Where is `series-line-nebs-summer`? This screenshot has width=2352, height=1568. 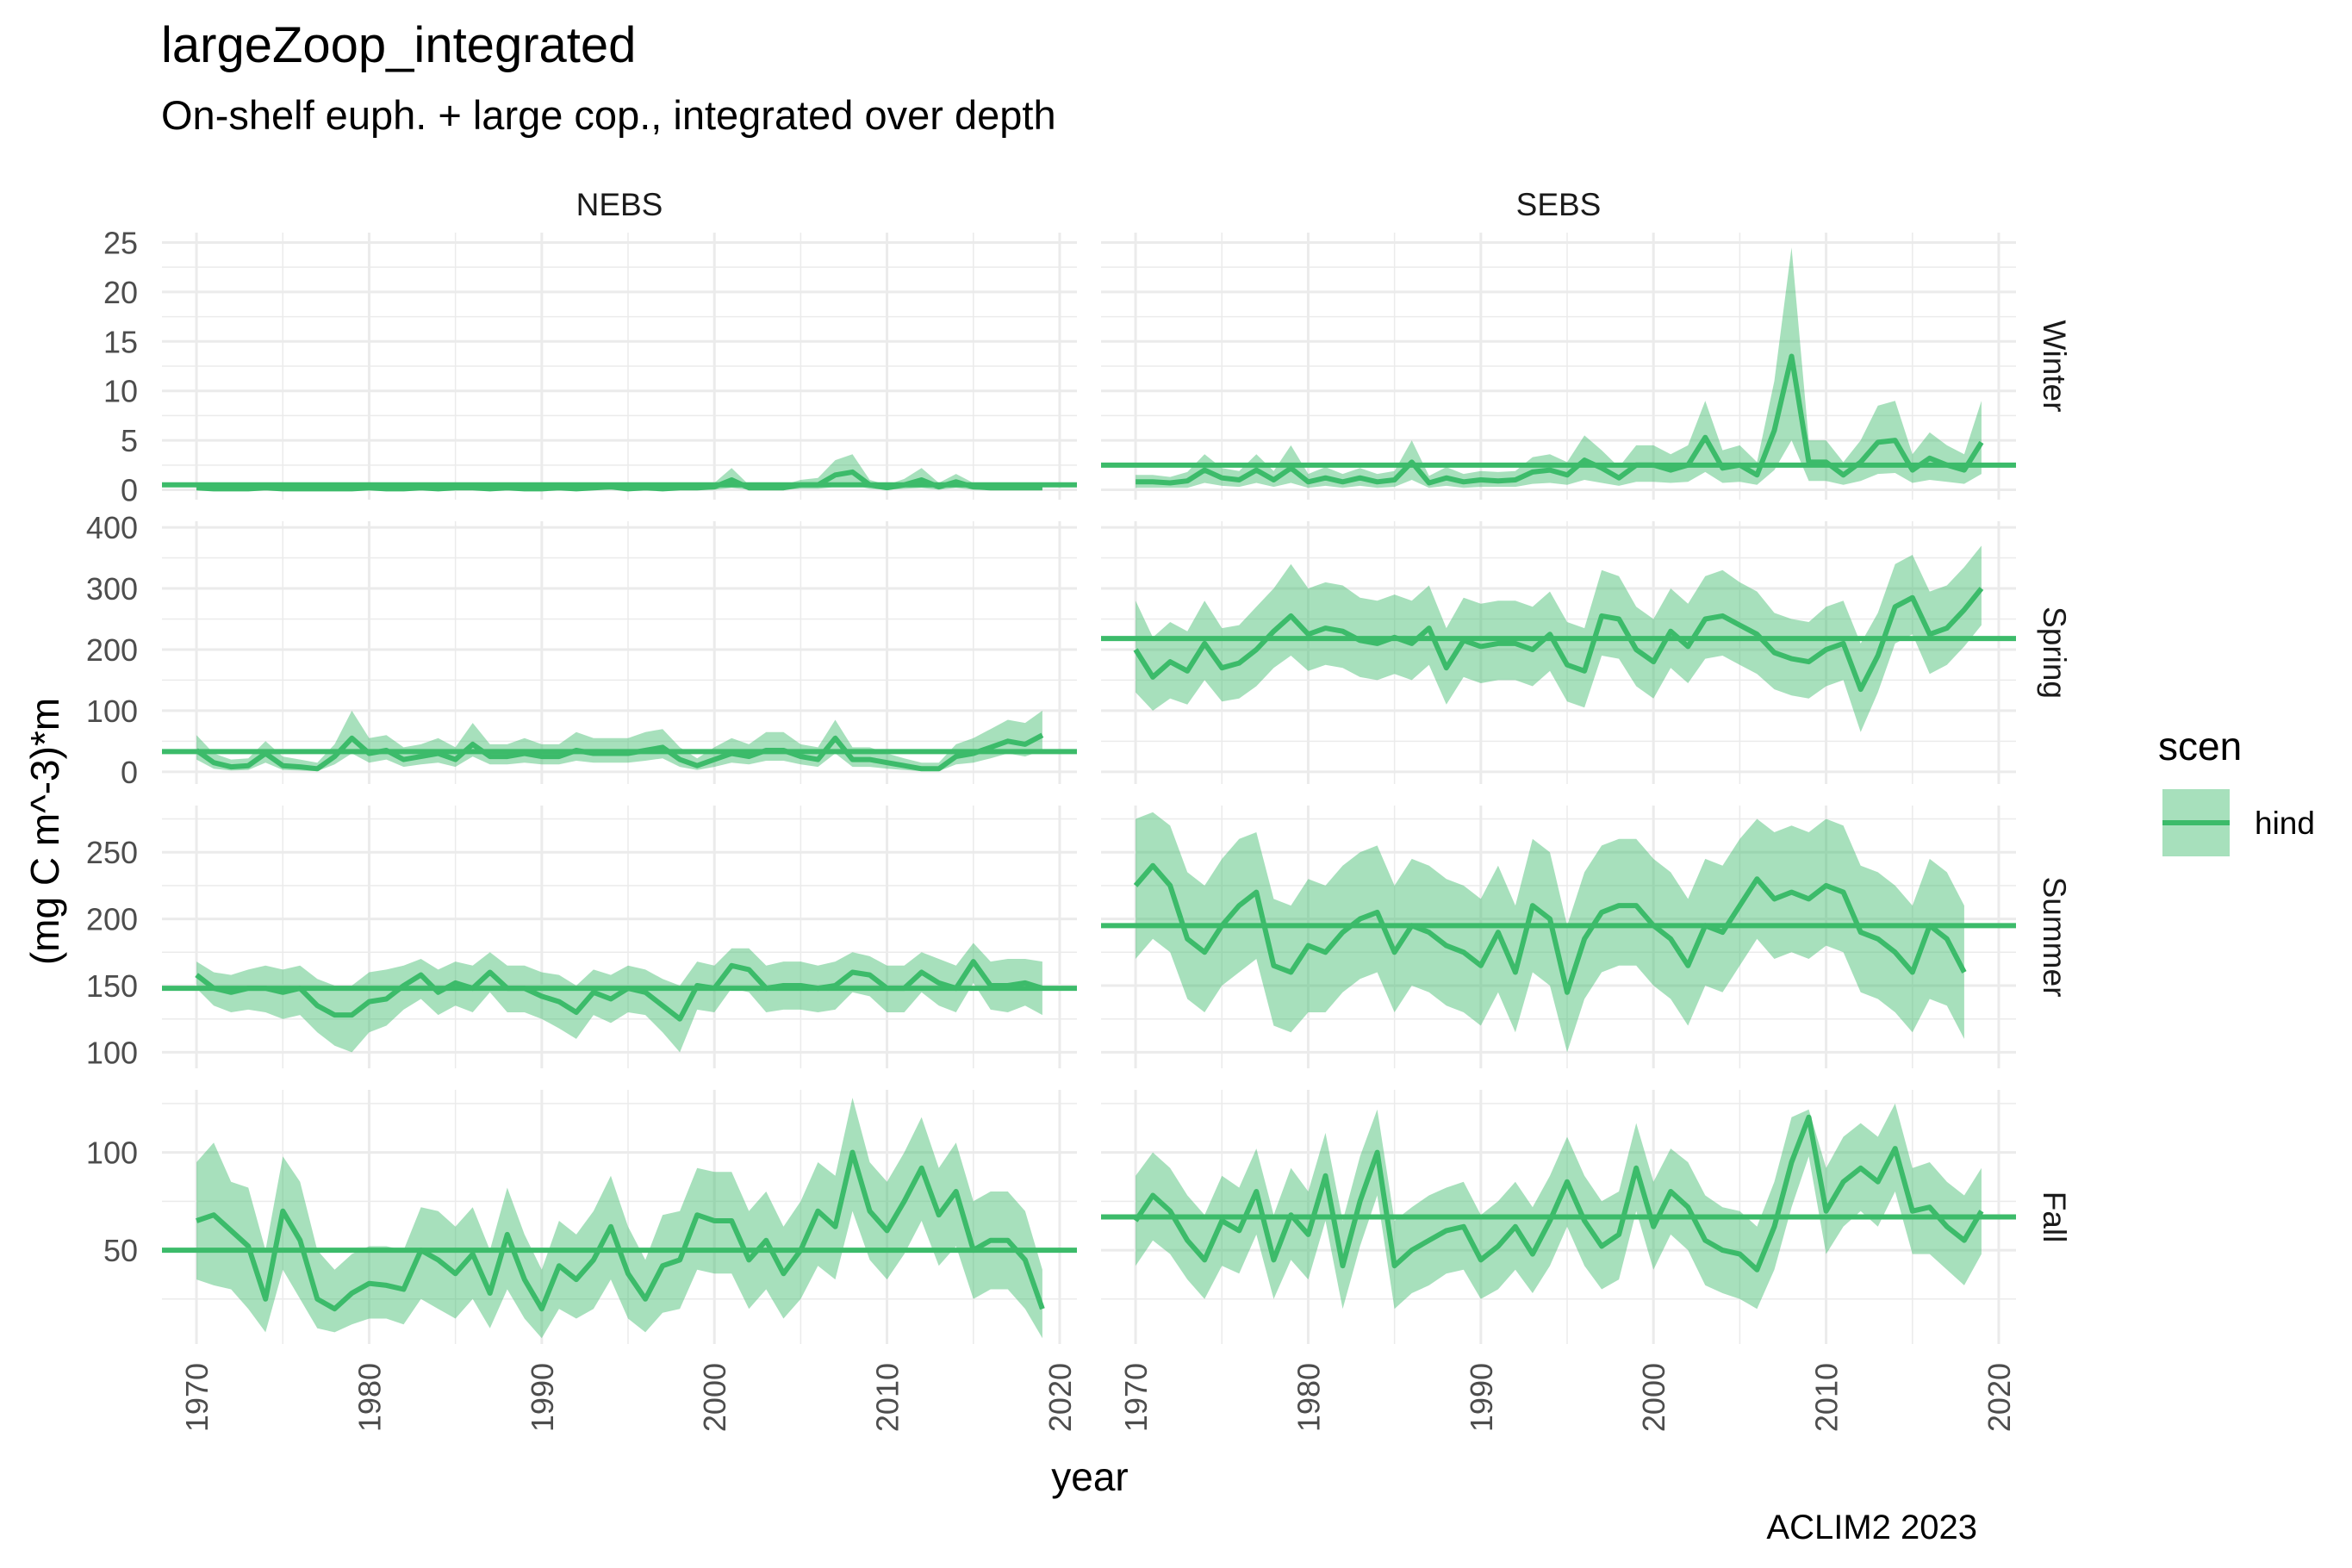
series-line-nebs-summer is located at coordinates (619, 990).